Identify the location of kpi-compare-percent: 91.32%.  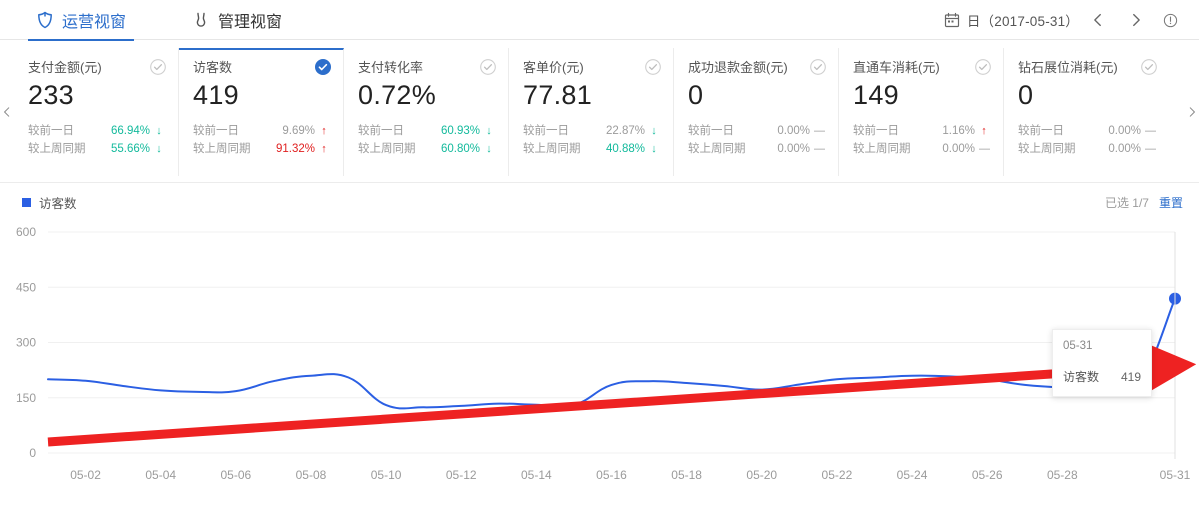
(295, 149).